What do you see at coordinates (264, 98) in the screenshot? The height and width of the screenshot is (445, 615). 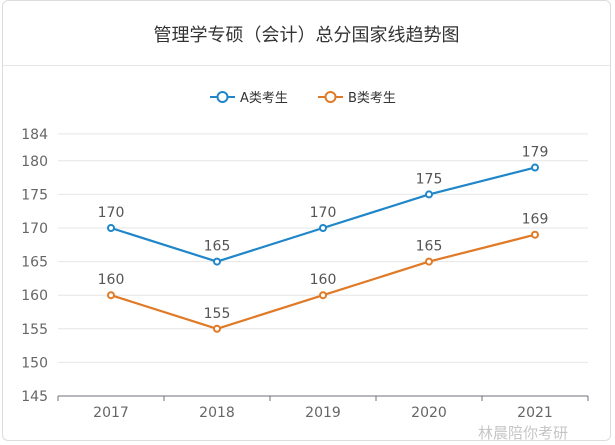 I see `legend-label: A类考生` at bounding box center [264, 98].